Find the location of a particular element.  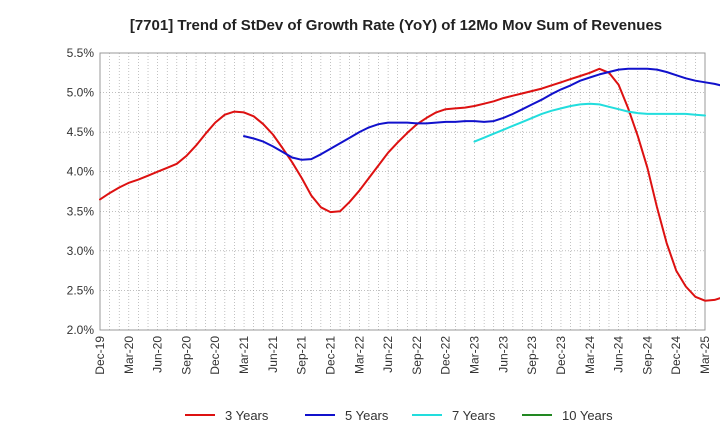

x-tick-label: Sep-20 is located at coordinates (186, 355).